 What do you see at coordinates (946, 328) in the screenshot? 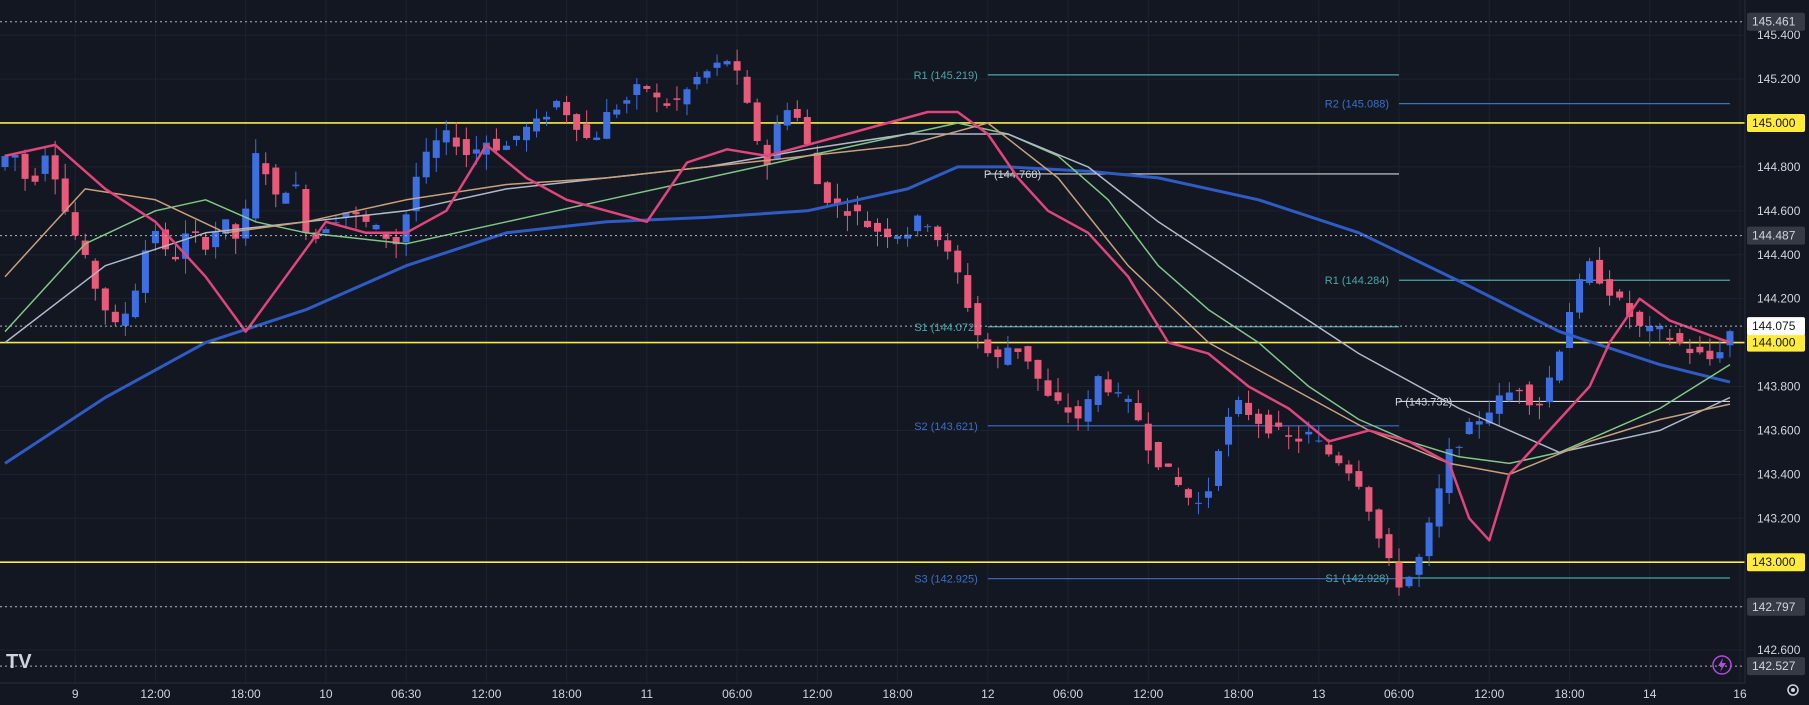
I see `pivot-label: S1 (144.072)` at bounding box center [946, 328].